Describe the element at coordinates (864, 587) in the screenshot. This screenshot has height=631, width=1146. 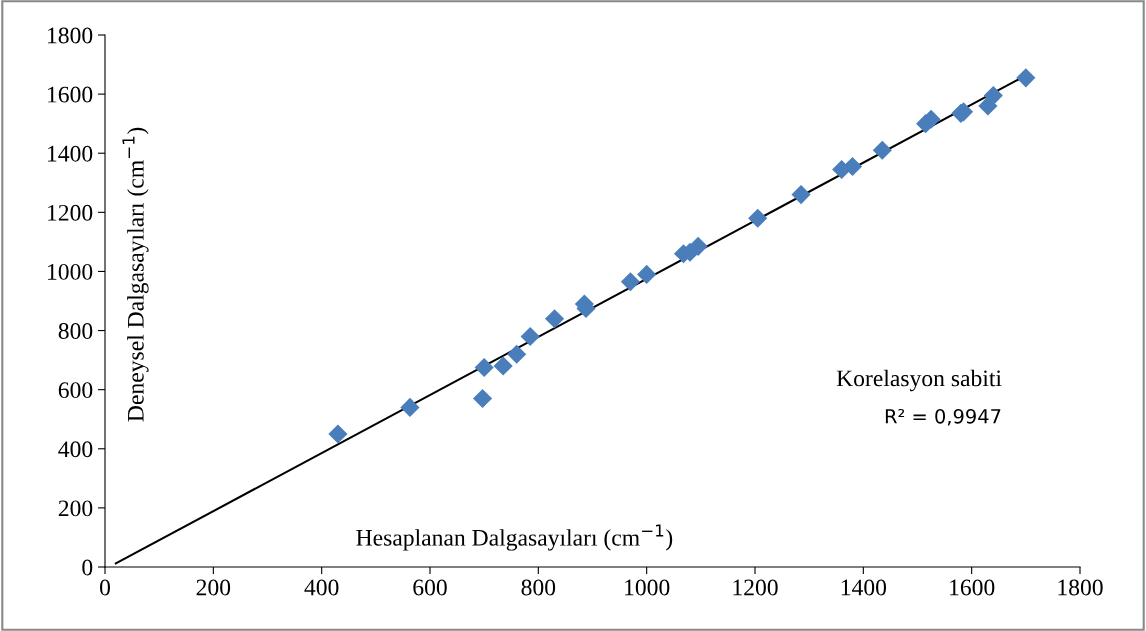
I see `x-tick-label: 1400` at that location.